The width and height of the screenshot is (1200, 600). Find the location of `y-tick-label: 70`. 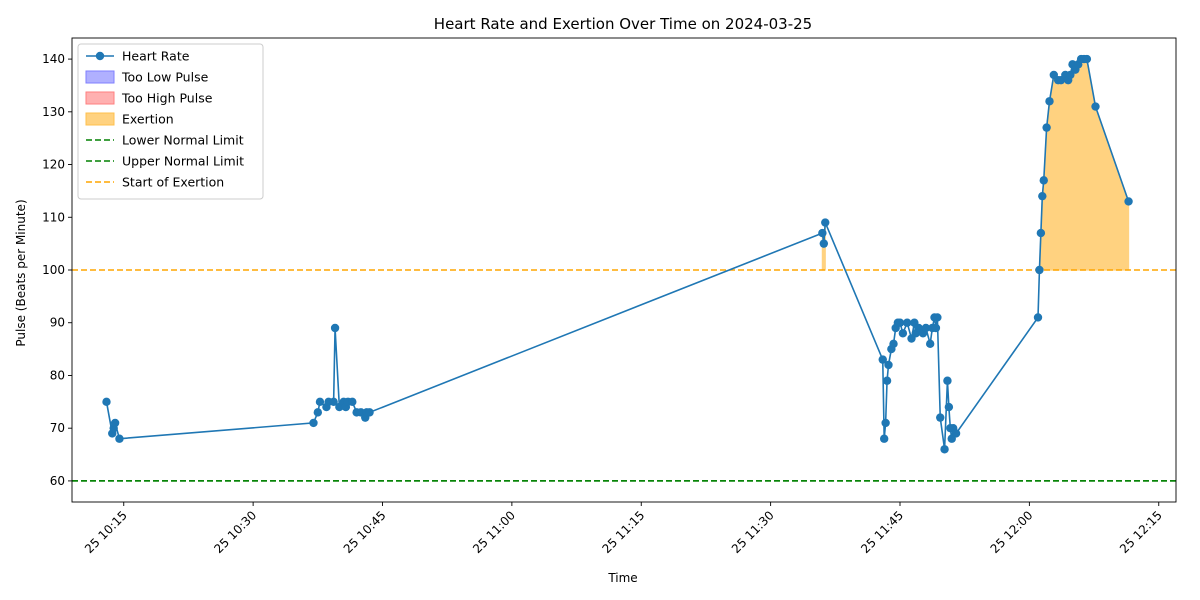

y-tick-label: 70 is located at coordinates (57, 428).